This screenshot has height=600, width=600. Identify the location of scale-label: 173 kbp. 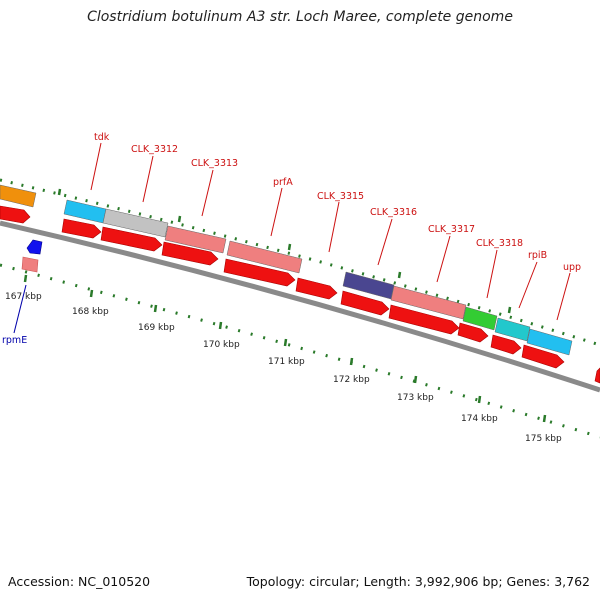
(415, 398).